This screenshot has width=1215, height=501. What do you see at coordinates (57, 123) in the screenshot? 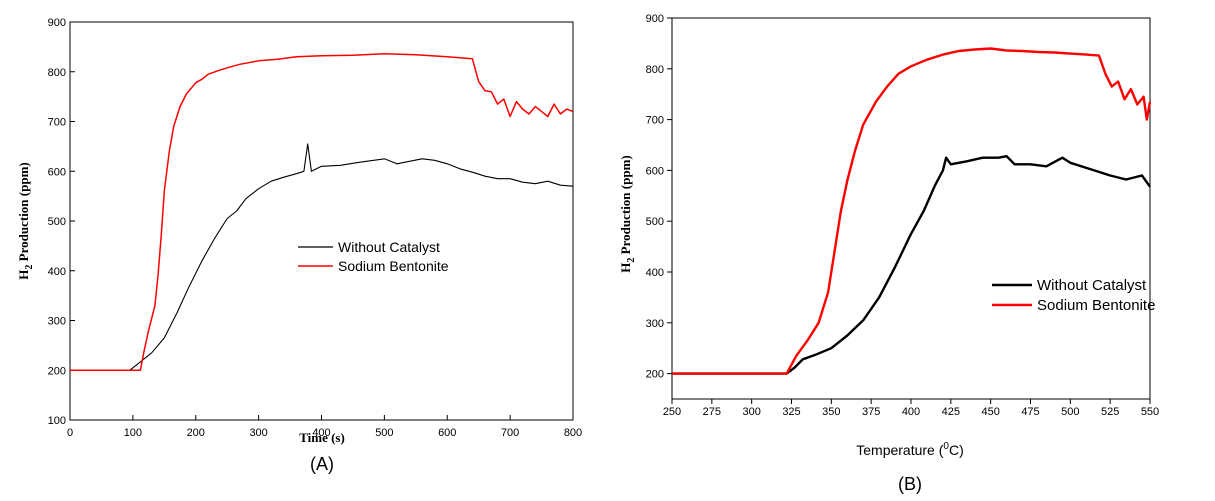
I see `a-ytick-label: 700` at bounding box center [57, 123].